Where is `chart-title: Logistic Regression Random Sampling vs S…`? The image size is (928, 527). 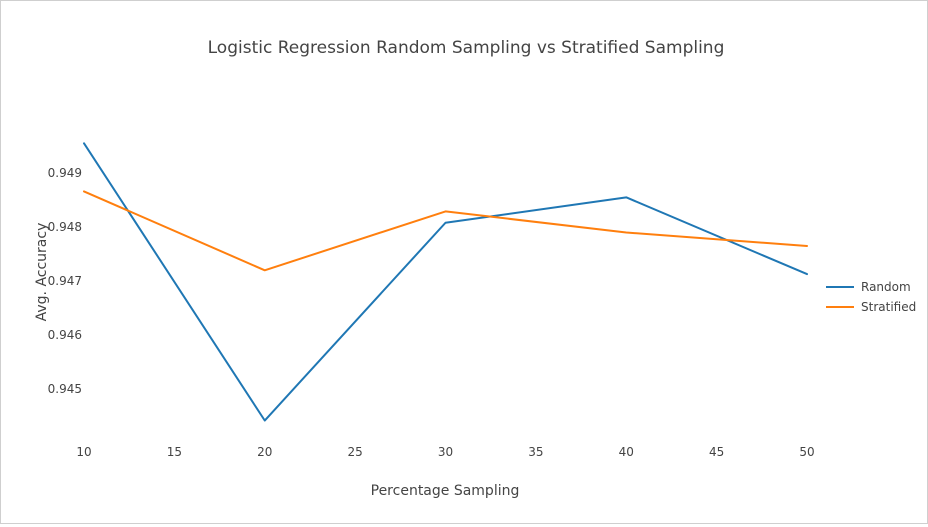 chart-title: Logistic Regression Random Sampling vs S… is located at coordinates (466, 48).